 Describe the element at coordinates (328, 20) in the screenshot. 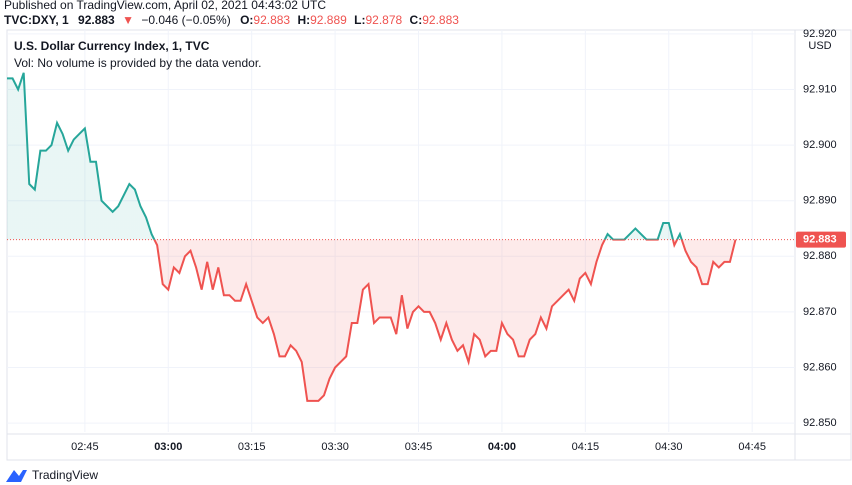

I see `h-value: 92.889` at that location.